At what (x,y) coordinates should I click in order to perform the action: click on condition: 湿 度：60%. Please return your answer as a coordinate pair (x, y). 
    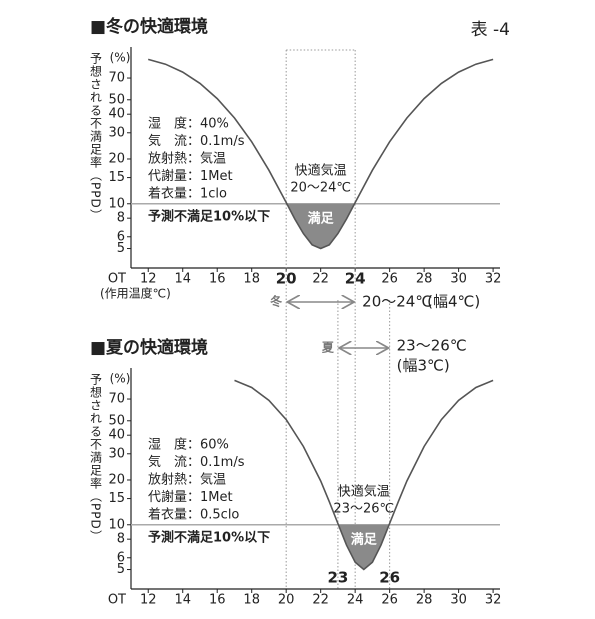
    Looking at the image, I should click on (188, 445).